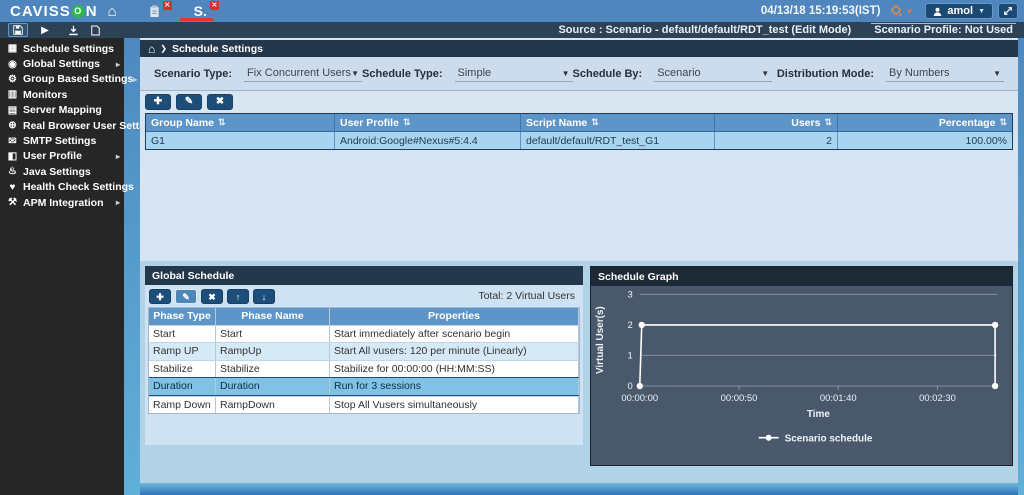 This screenshot has width=1024, height=495. Describe the element at coordinates (62, 94) in the screenshot. I see `sidebar-item-monitors: ▥ Monitors` at that location.